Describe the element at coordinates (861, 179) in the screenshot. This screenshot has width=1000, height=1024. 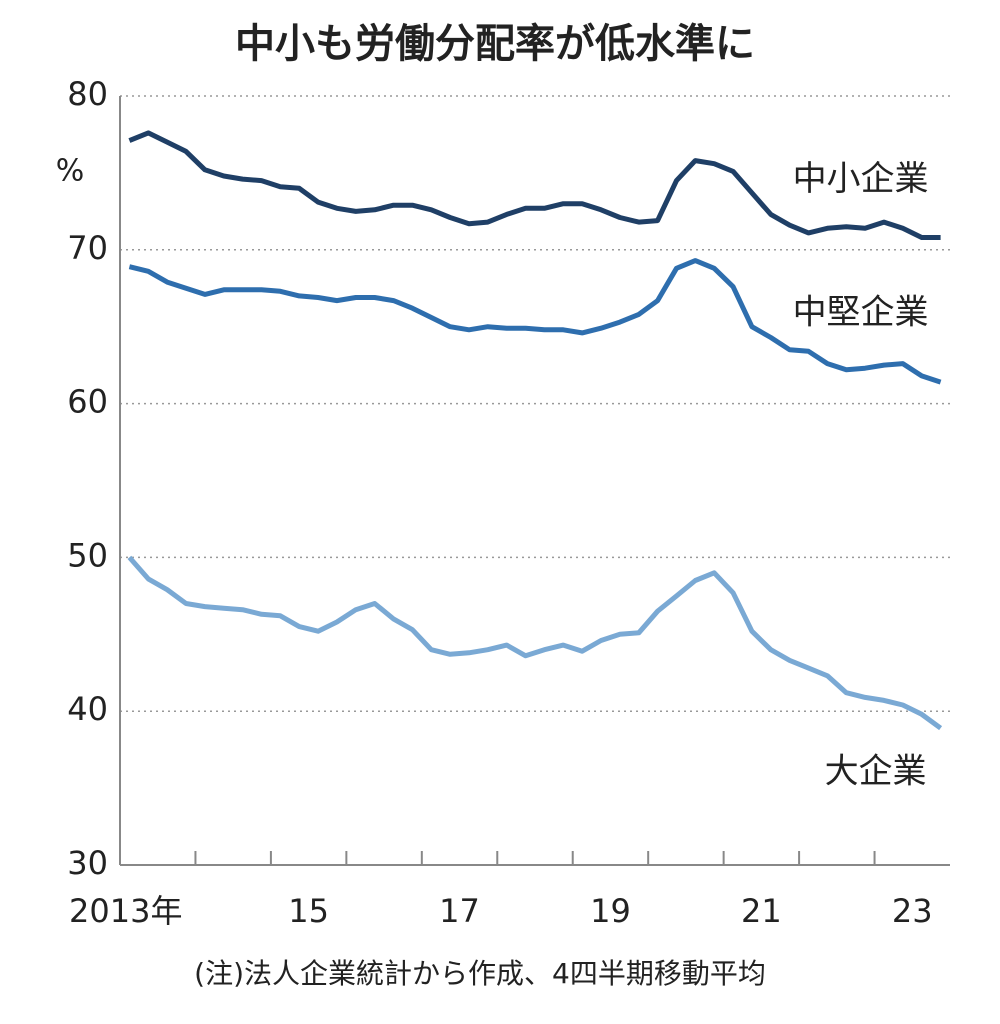
I see `series-label: 中小企業` at that location.